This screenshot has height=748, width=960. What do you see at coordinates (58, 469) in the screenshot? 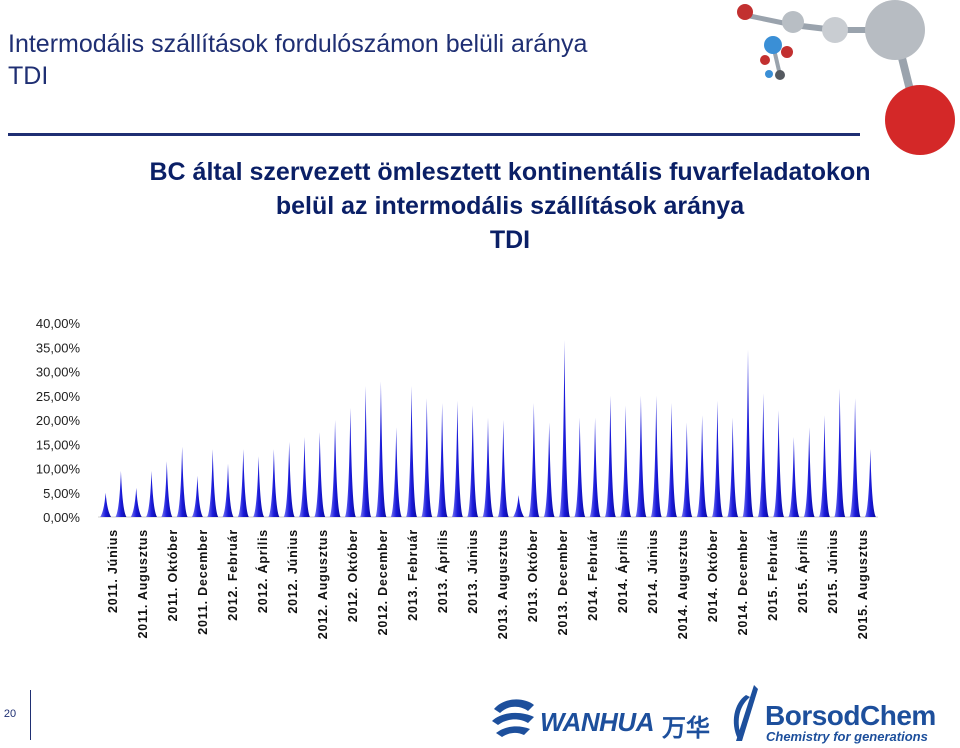
I see `y-tick-label: 10,00%` at bounding box center [58, 469].